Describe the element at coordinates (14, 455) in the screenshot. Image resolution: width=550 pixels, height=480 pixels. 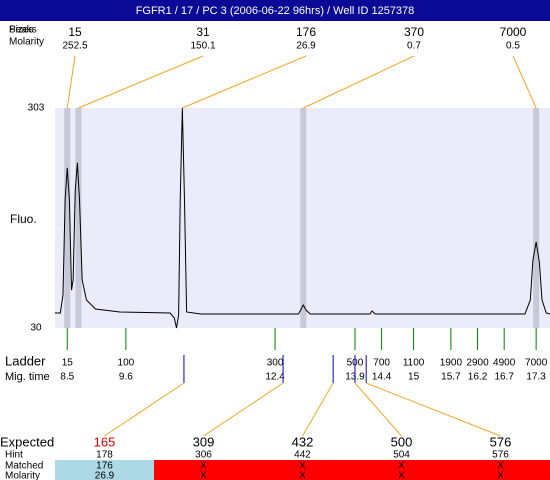
I see `expected-row-label: Hint` at that location.